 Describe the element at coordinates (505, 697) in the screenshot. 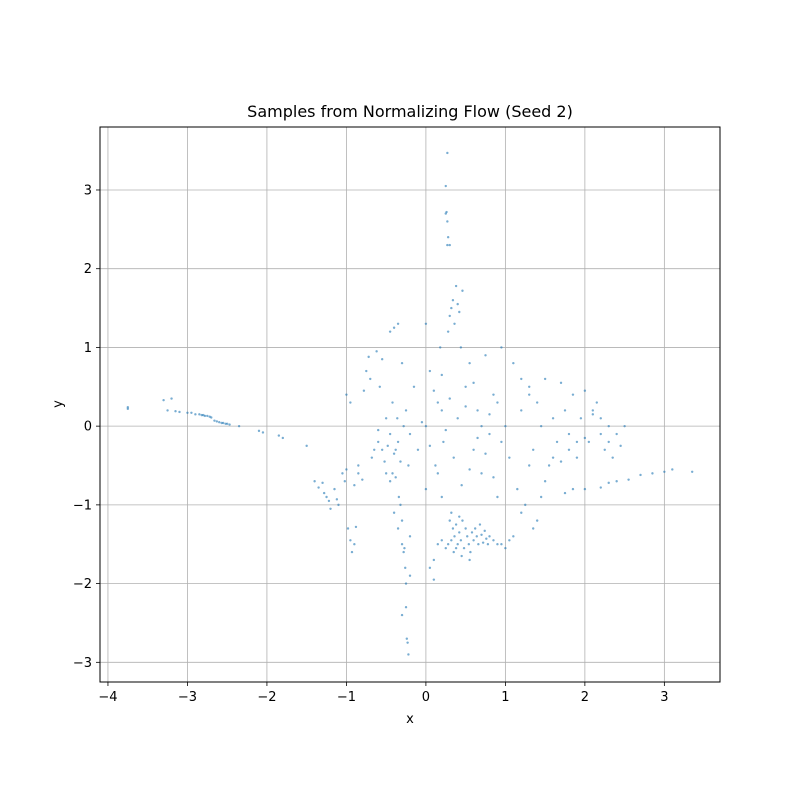

I see `x-tick-label: 1` at that location.